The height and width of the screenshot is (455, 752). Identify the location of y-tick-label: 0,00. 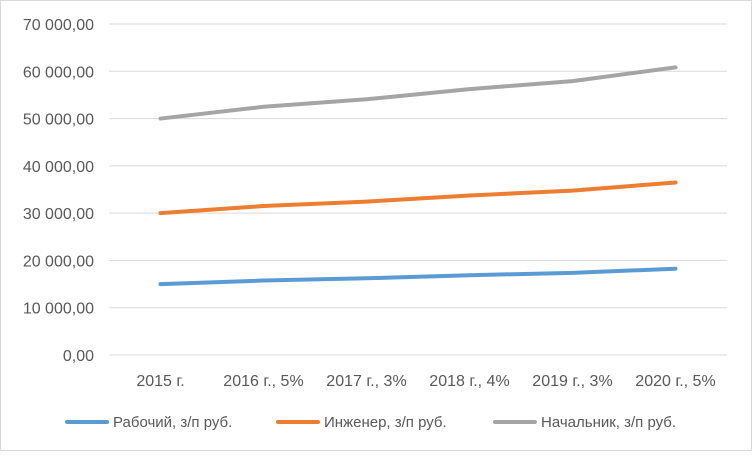
(78, 356).